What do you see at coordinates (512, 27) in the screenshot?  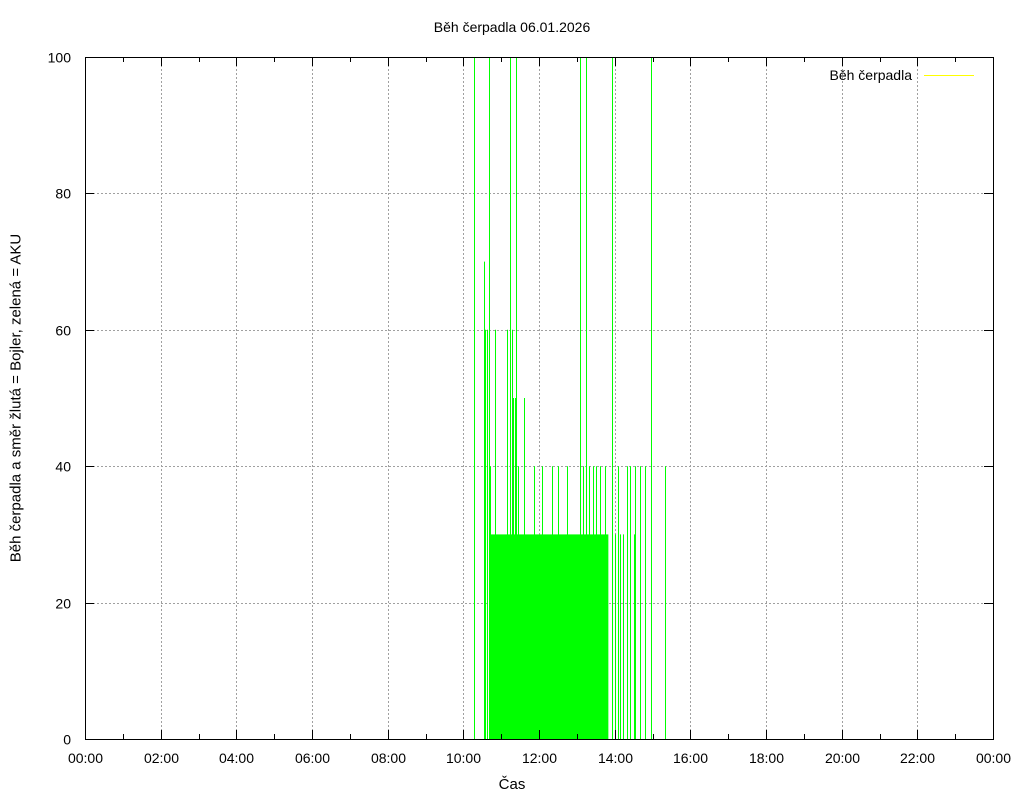 I see `chart-title: Běh čerpadla 06.01.2026` at bounding box center [512, 27].